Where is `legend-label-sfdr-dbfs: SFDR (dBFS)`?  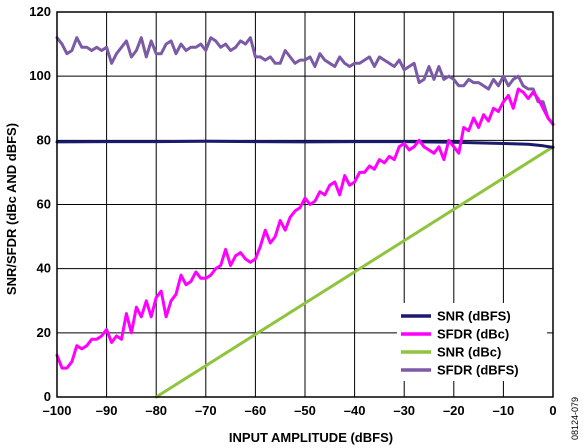
legend-label-sfdr-dbfs: SFDR (dBFS) is located at coordinates (478, 370).